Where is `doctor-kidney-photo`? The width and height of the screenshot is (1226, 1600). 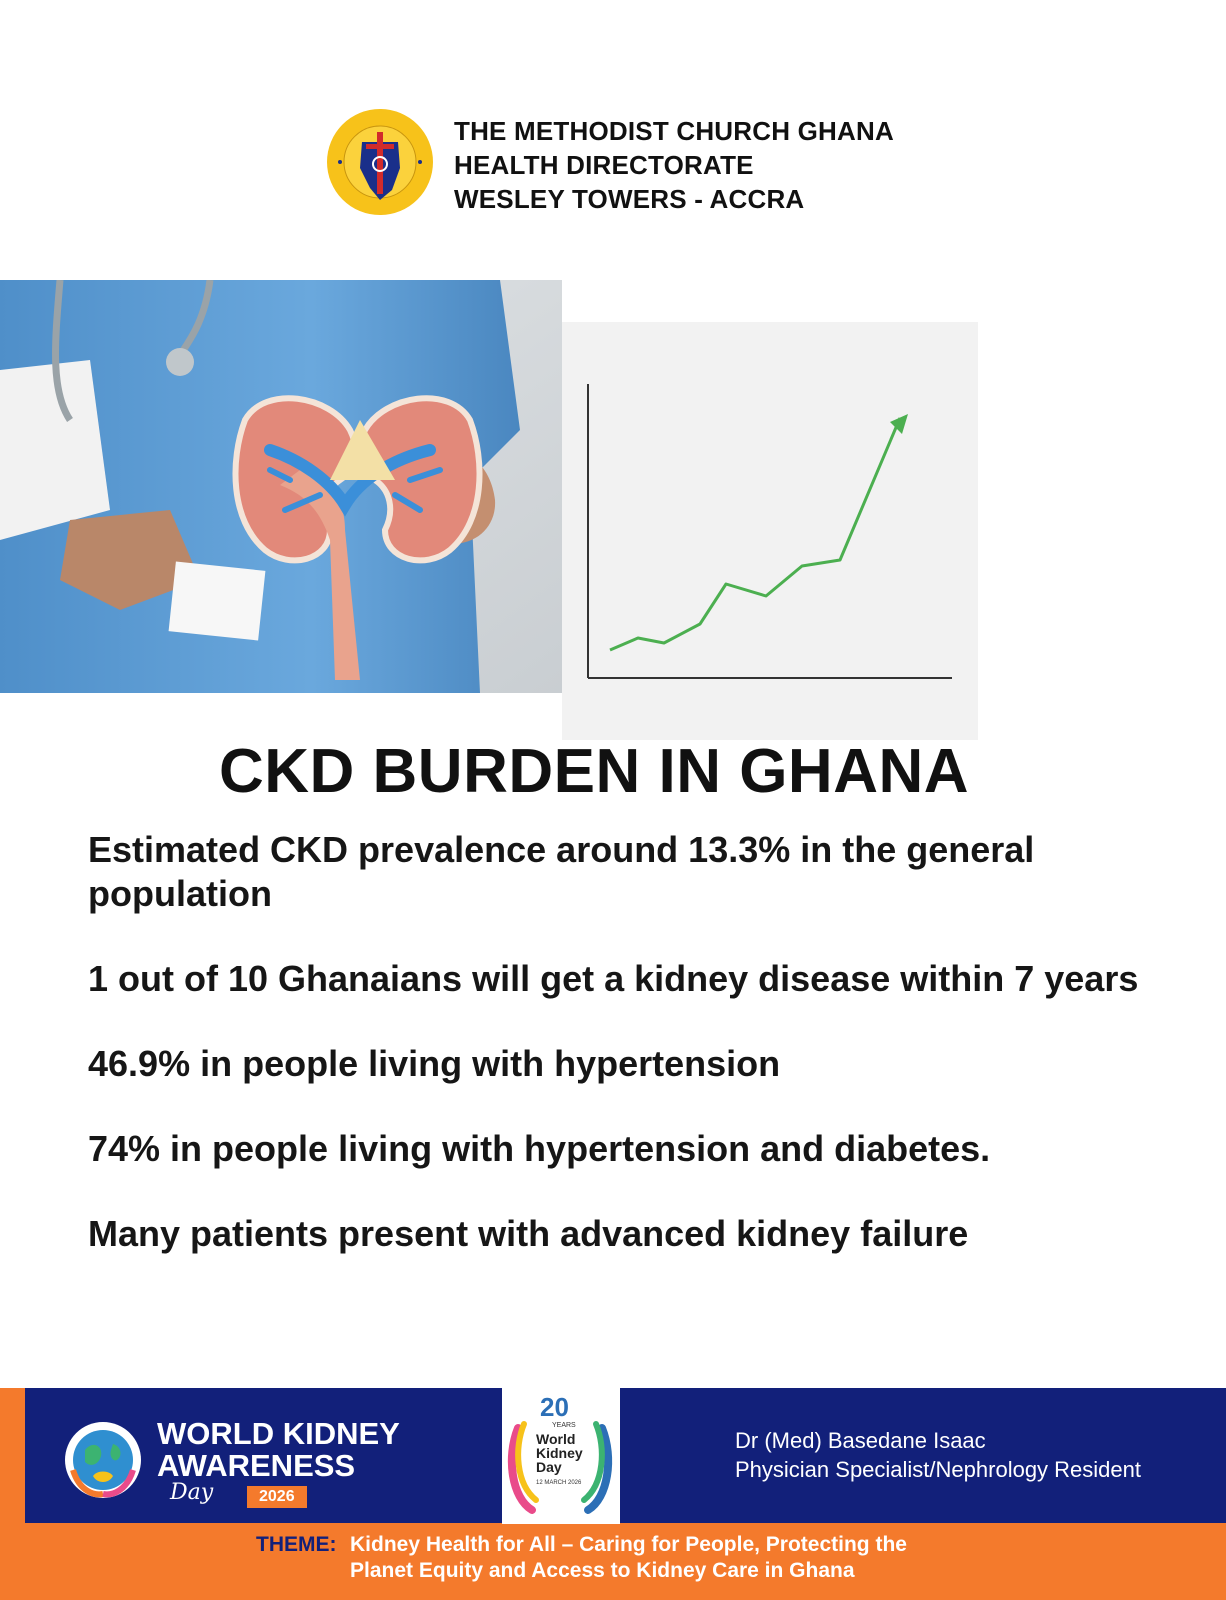 doctor-kidney-photo is located at coordinates (281, 486).